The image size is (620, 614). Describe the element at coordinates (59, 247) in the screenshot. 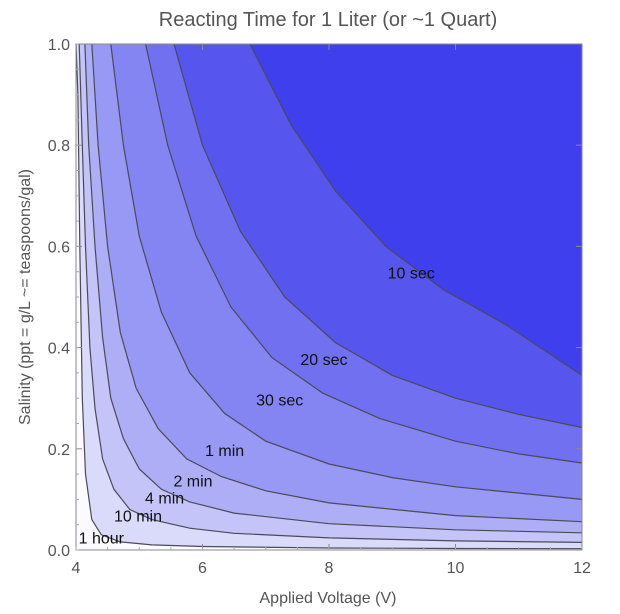

I see `y-tick-label: 0.6` at that location.